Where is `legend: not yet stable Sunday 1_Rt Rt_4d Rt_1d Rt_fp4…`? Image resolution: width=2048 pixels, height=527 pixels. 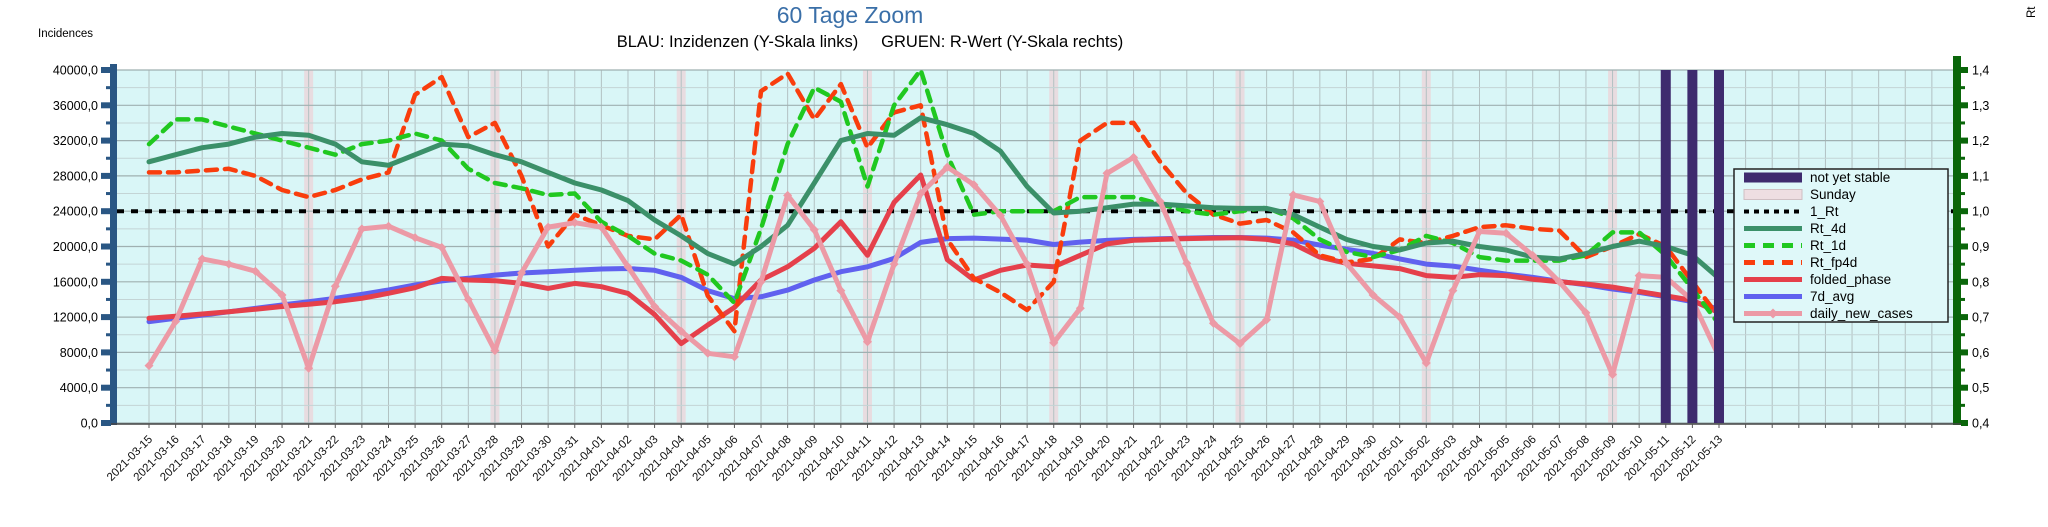 legend: not yet stable Sunday 1_Rt Rt_4d Rt_1d Rt_fp4… is located at coordinates (1841, 245).